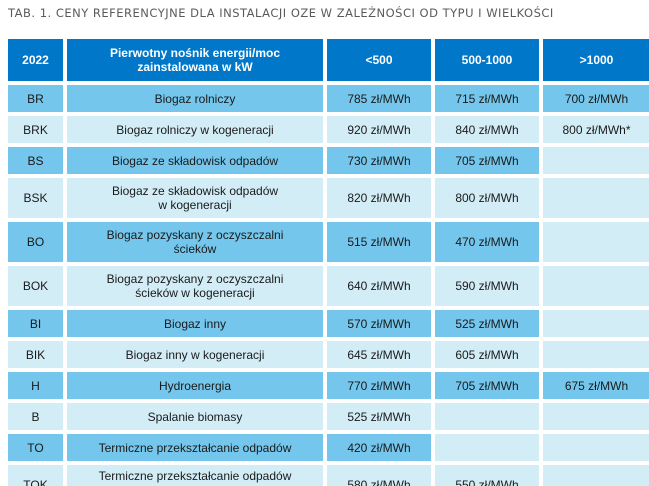 The image size is (649, 486). I want to click on row-code: TO, so click(35, 447).